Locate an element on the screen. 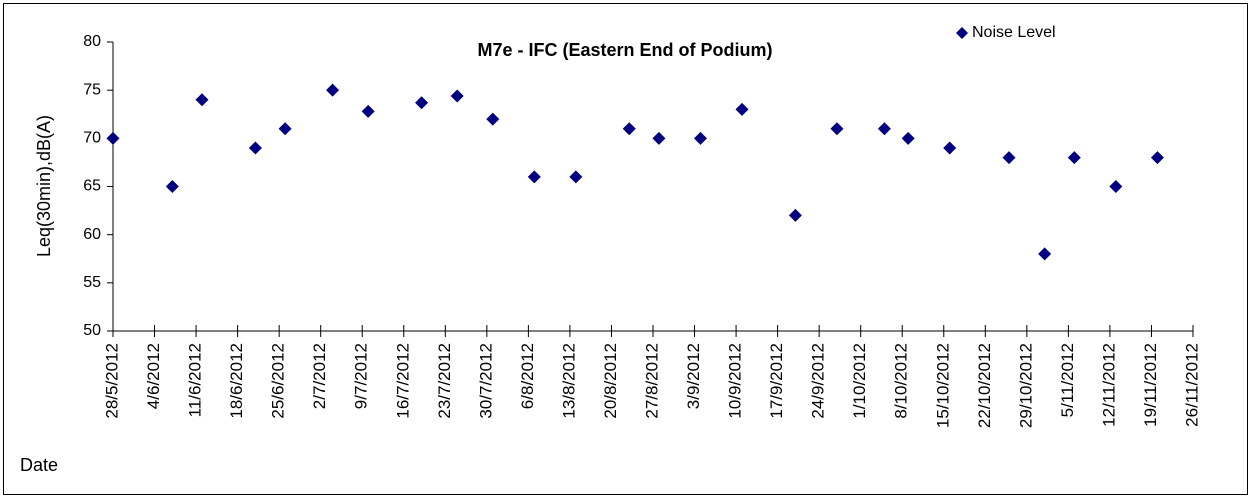  x-tick-label: 3/9/2012 is located at coordinates (693, 376).